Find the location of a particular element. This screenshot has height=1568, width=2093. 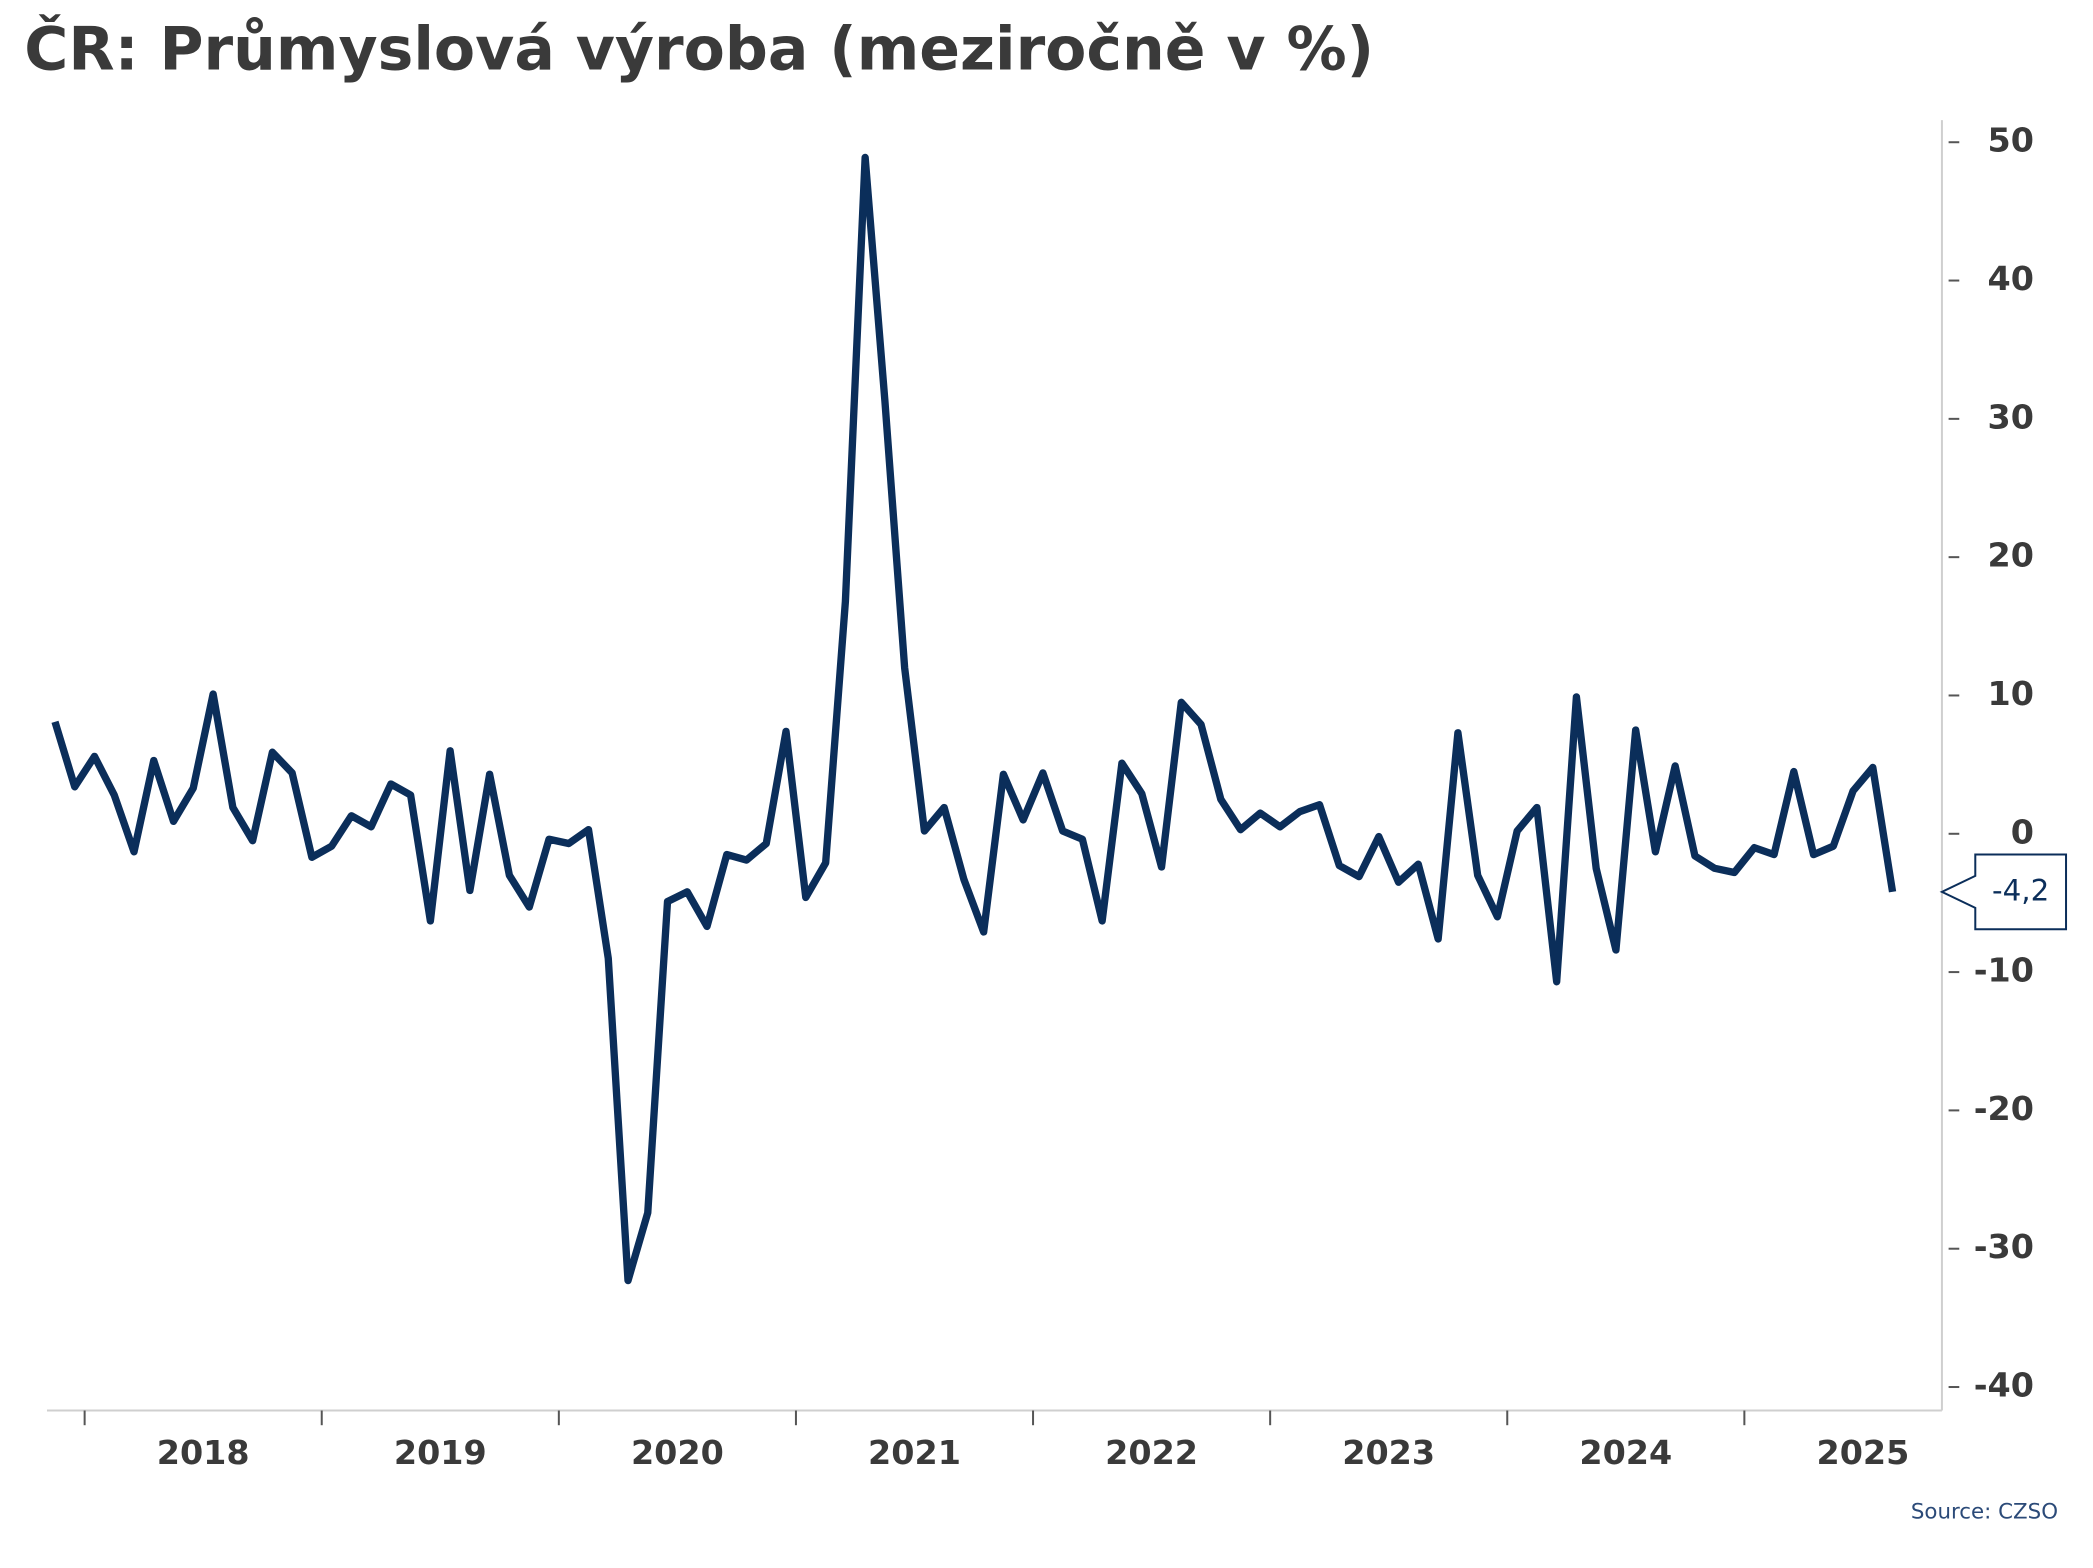

y-tick-label: 40 is located at coordinates (2011, 278).